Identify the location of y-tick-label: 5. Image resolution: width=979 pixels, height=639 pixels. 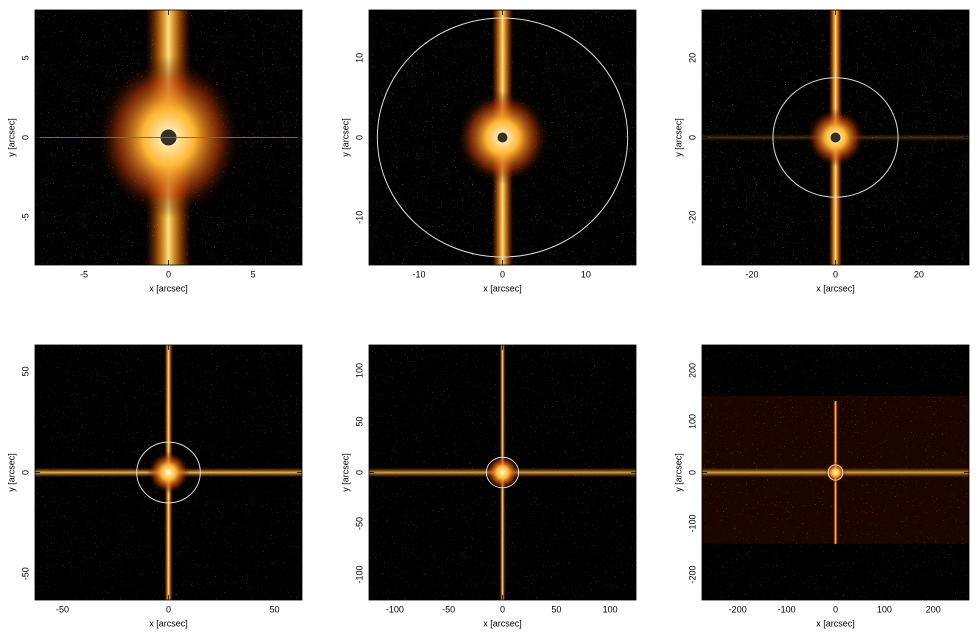
(25, 57).